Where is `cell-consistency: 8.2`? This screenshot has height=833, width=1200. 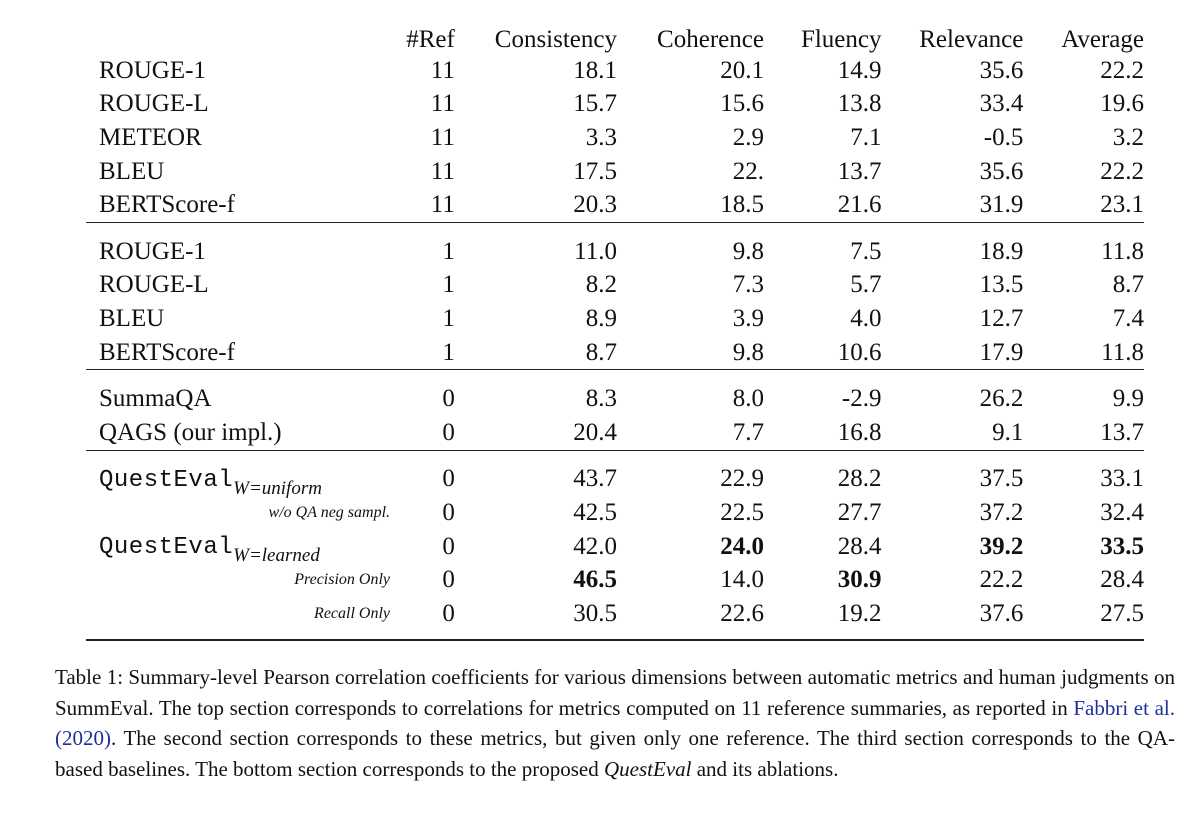
cell-consistency: 8.2 is located at coordinates (601, 285).